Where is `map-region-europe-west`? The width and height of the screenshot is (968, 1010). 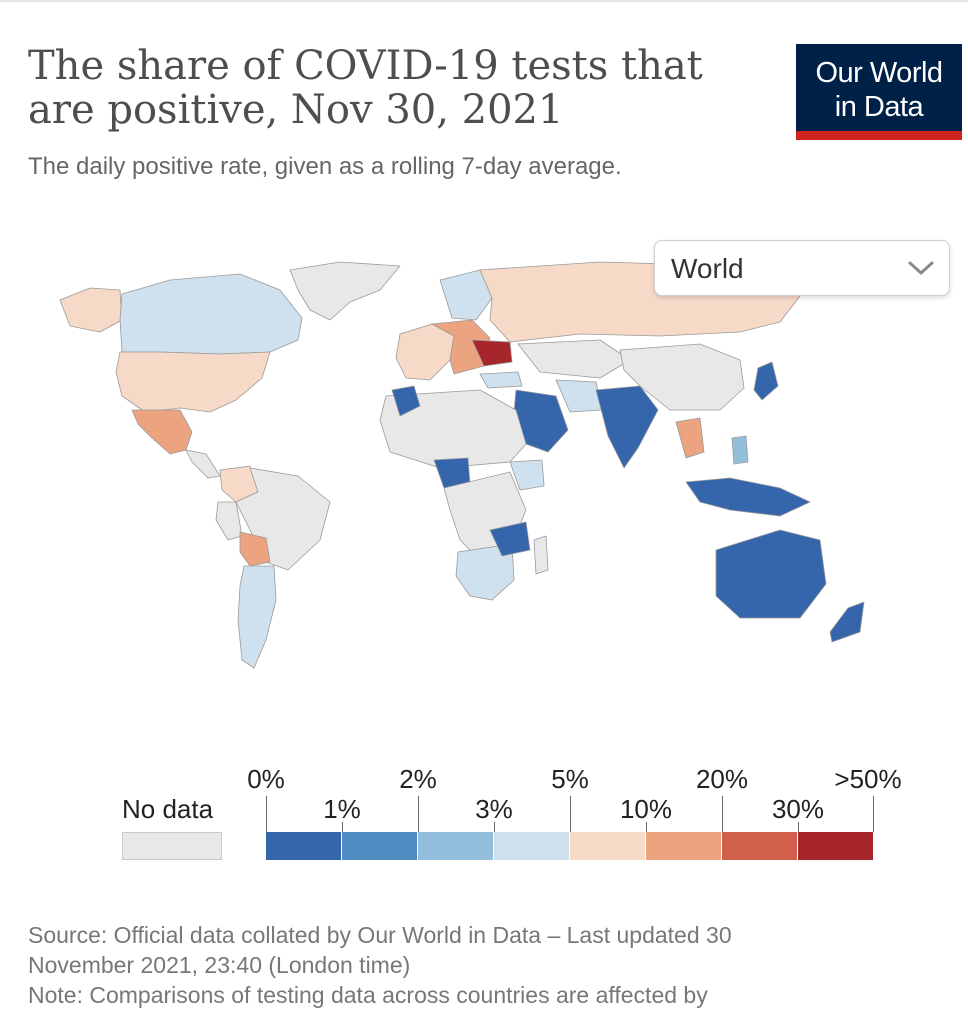 map-region-europe-west is located at coordinates (425, 352).